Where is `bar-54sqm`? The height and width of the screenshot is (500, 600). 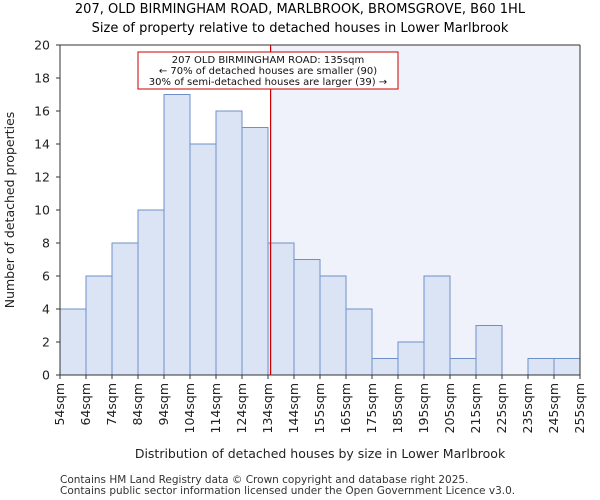 bar-54sqm is located at coordinates (73, 342).